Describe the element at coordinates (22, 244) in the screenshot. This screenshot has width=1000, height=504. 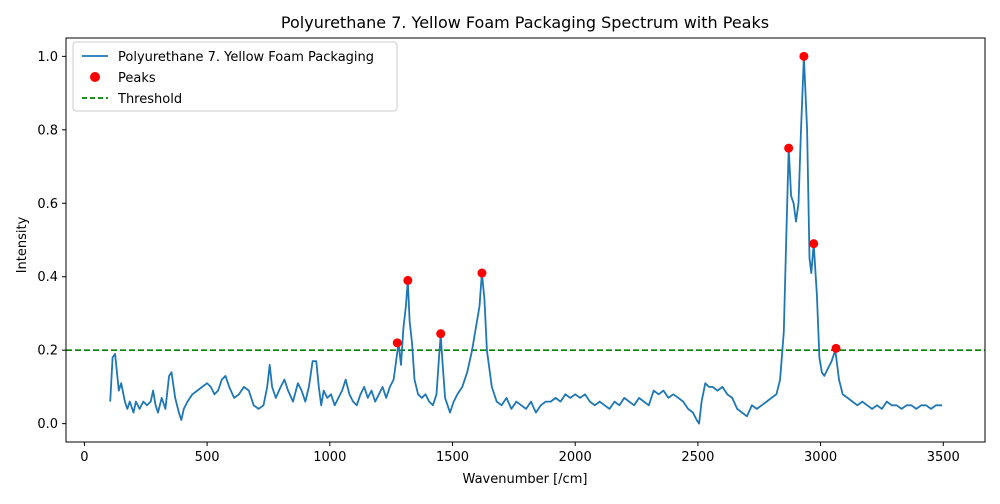
I see `y-axis-label: Intensity` at that location.